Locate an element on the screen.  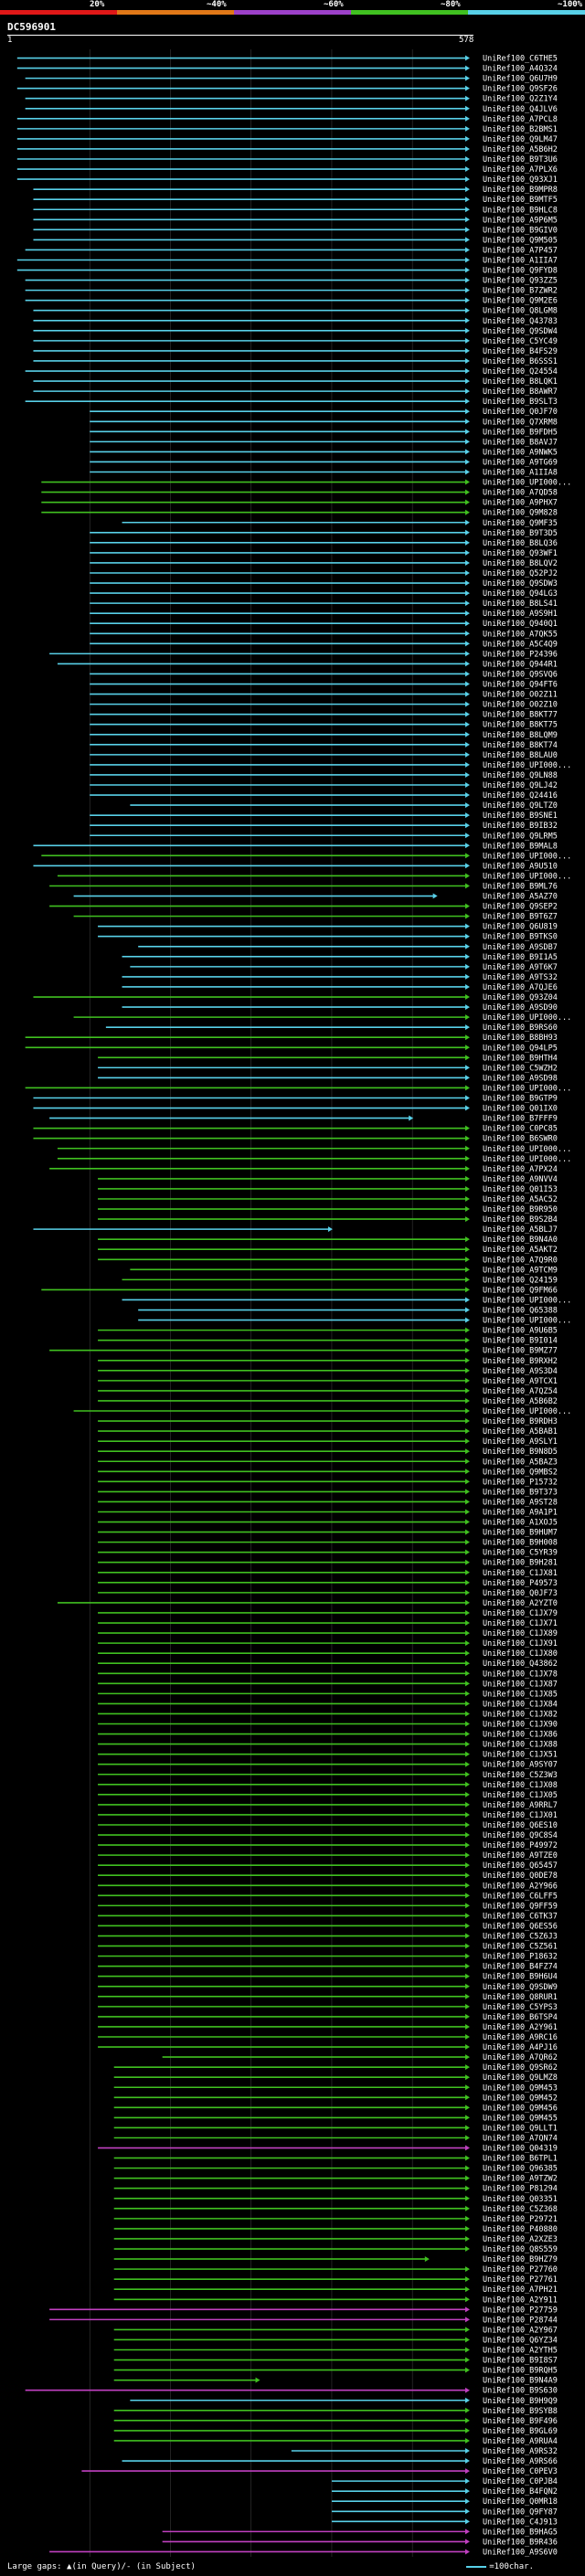
hit-label: UniRef100_Q9SVQ6 is located at coordinates (520, 674).